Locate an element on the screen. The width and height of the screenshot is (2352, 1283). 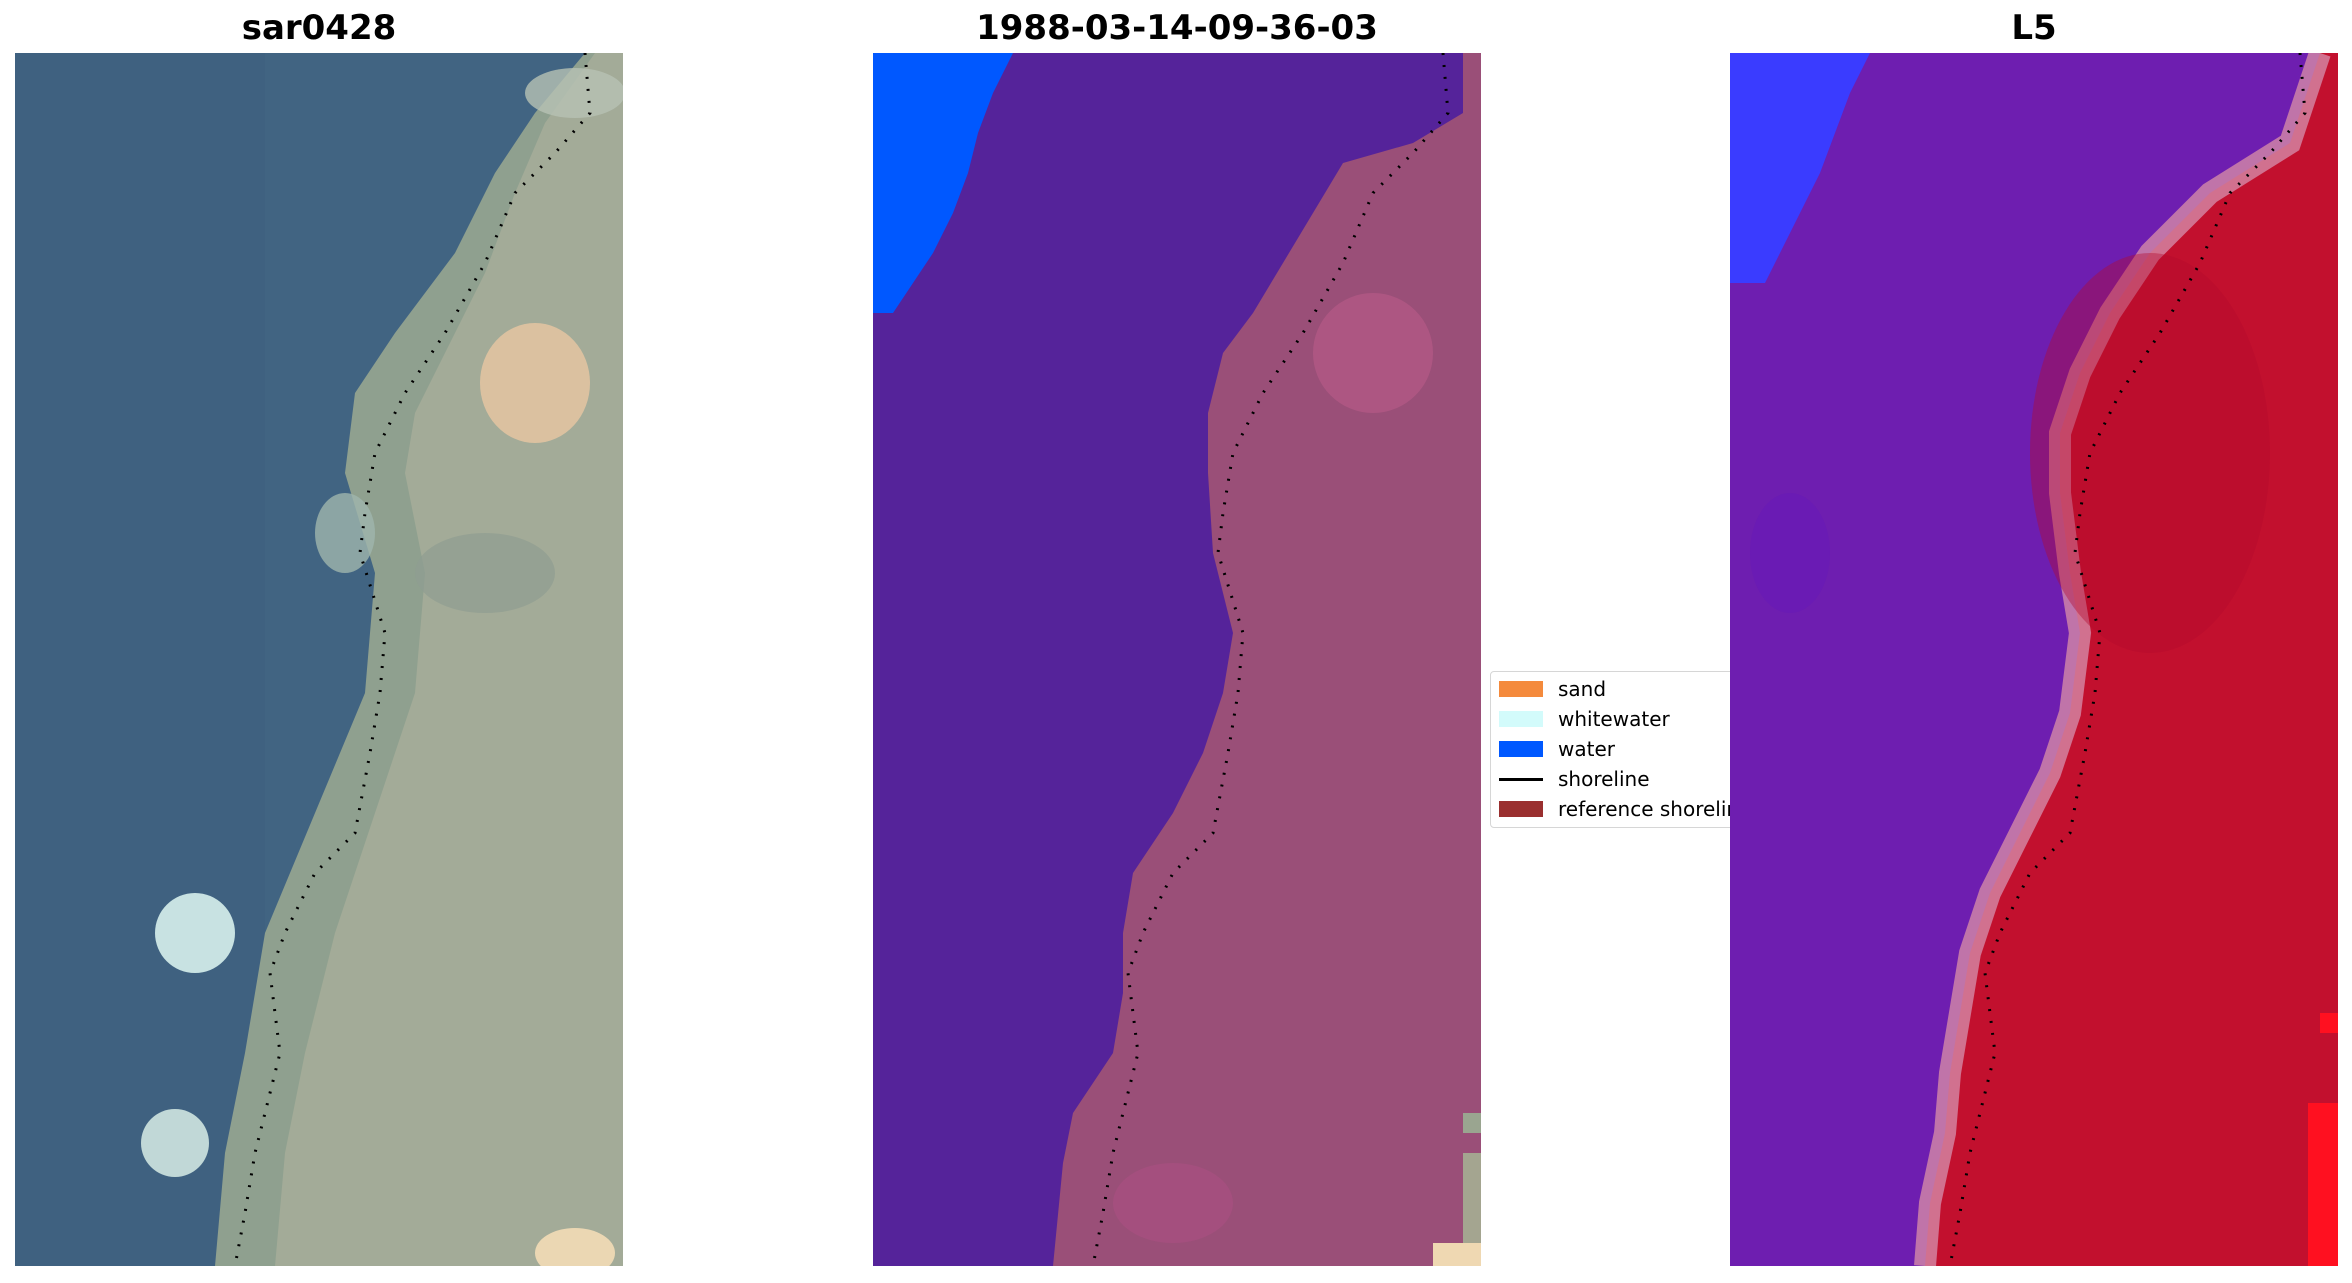
legend-item-reference-shoreline: reference shoreline is located at coordinates (1619, 809).